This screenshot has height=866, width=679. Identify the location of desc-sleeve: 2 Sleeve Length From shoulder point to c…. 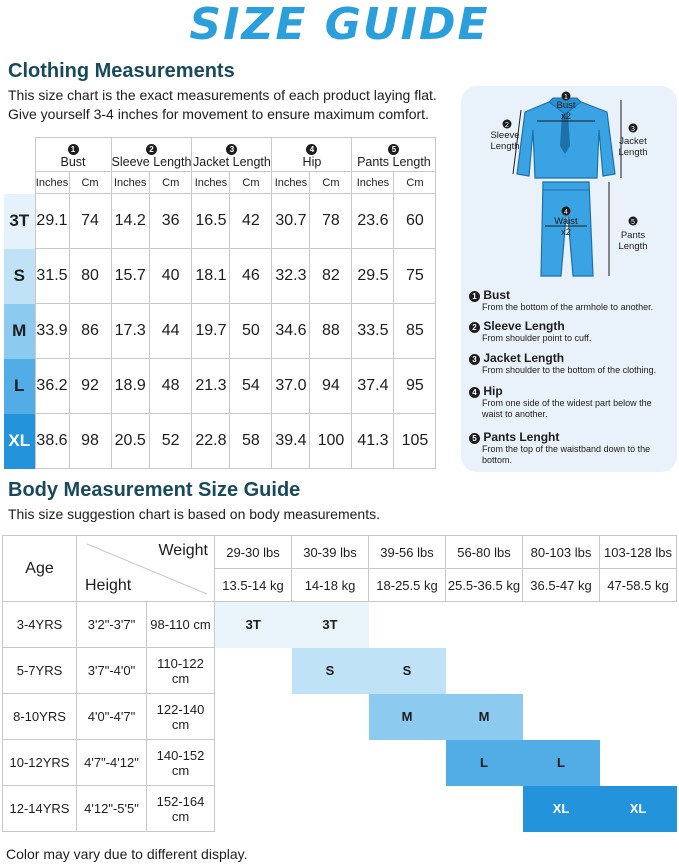
(571, 331).